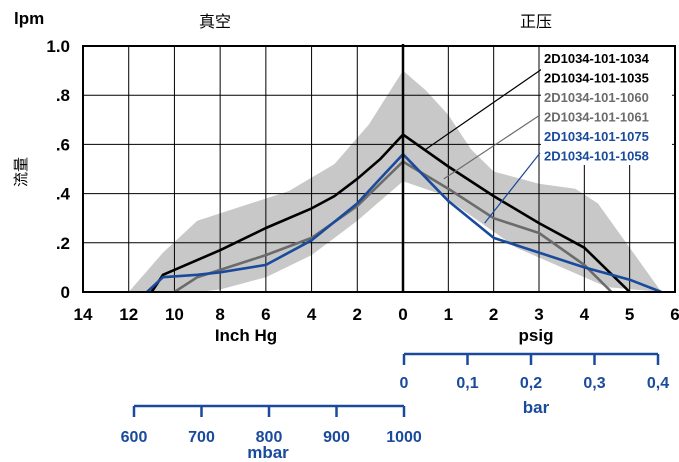 The width and height of the screenshot is (679, 462). I want to click on legend-label: 2D1034-101-1034, so click(597, 58).